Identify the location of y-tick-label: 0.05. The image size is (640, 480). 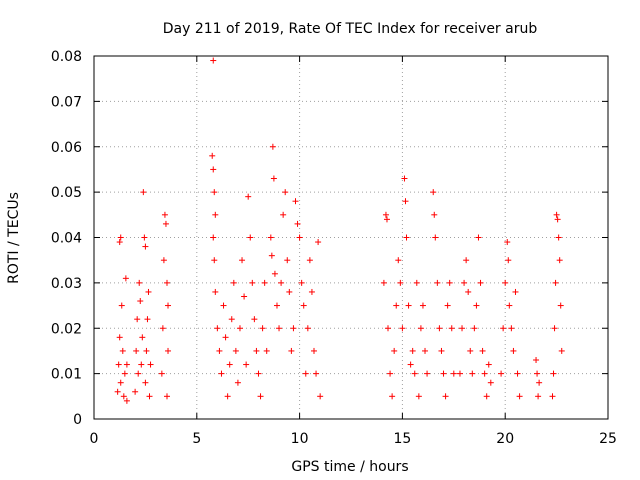
(66, 193).